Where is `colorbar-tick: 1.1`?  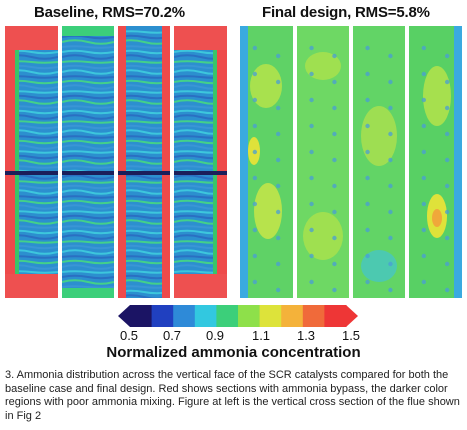
colorbar-tick: 1.1 is located at coordinates (261, 335).